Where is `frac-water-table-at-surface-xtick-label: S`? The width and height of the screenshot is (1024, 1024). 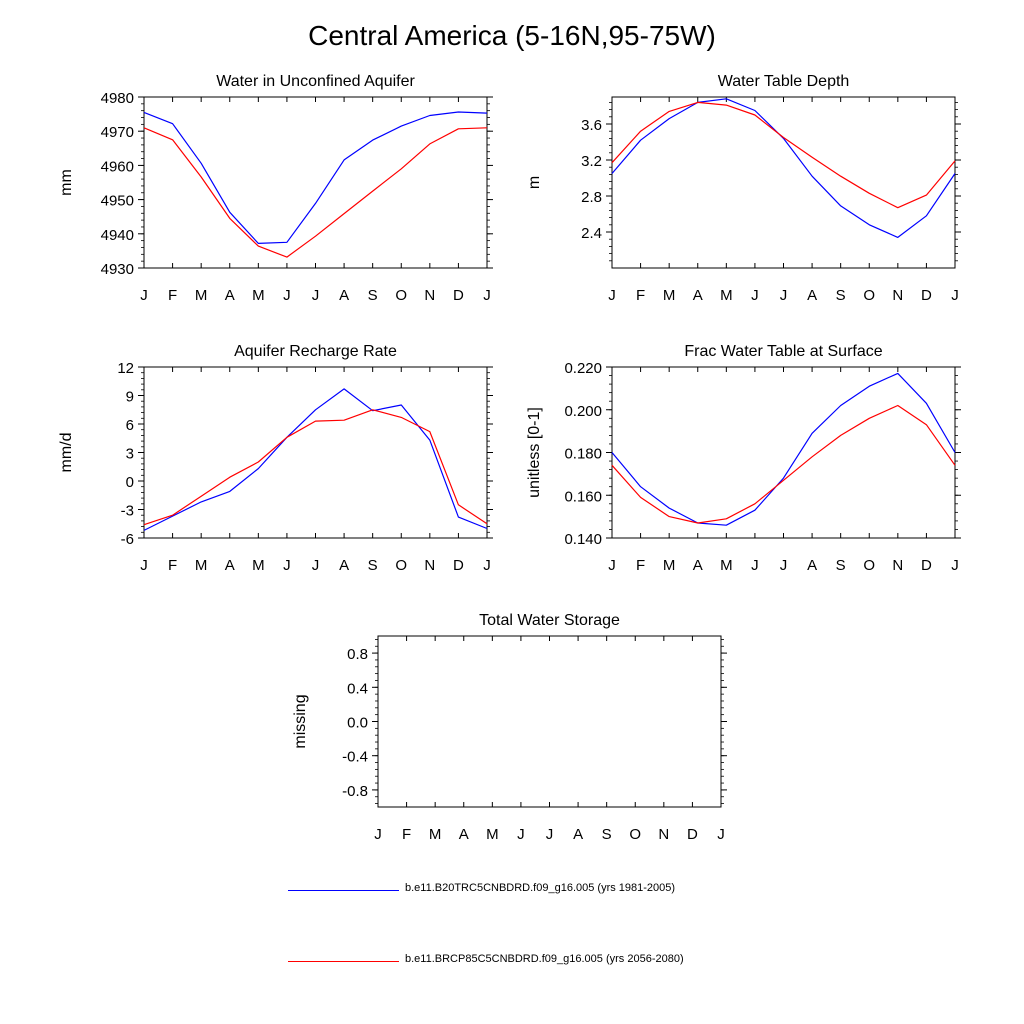
frac-water-table-at-surface-xtick-label: S is located at coordinates (841, 565).